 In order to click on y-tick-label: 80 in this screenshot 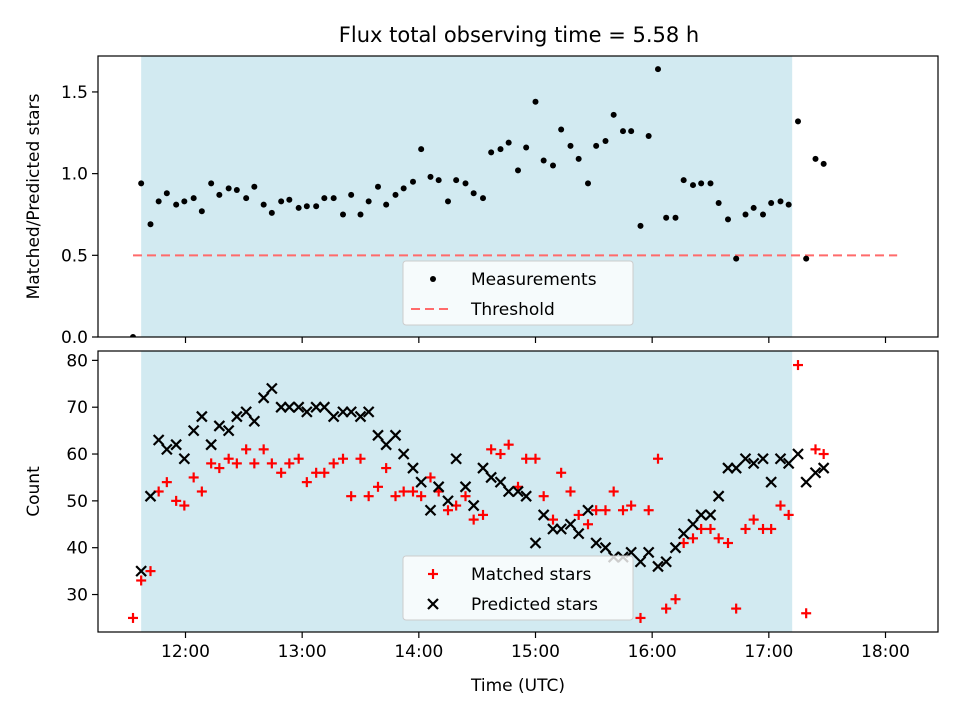, I will do `click(77, 361)`.